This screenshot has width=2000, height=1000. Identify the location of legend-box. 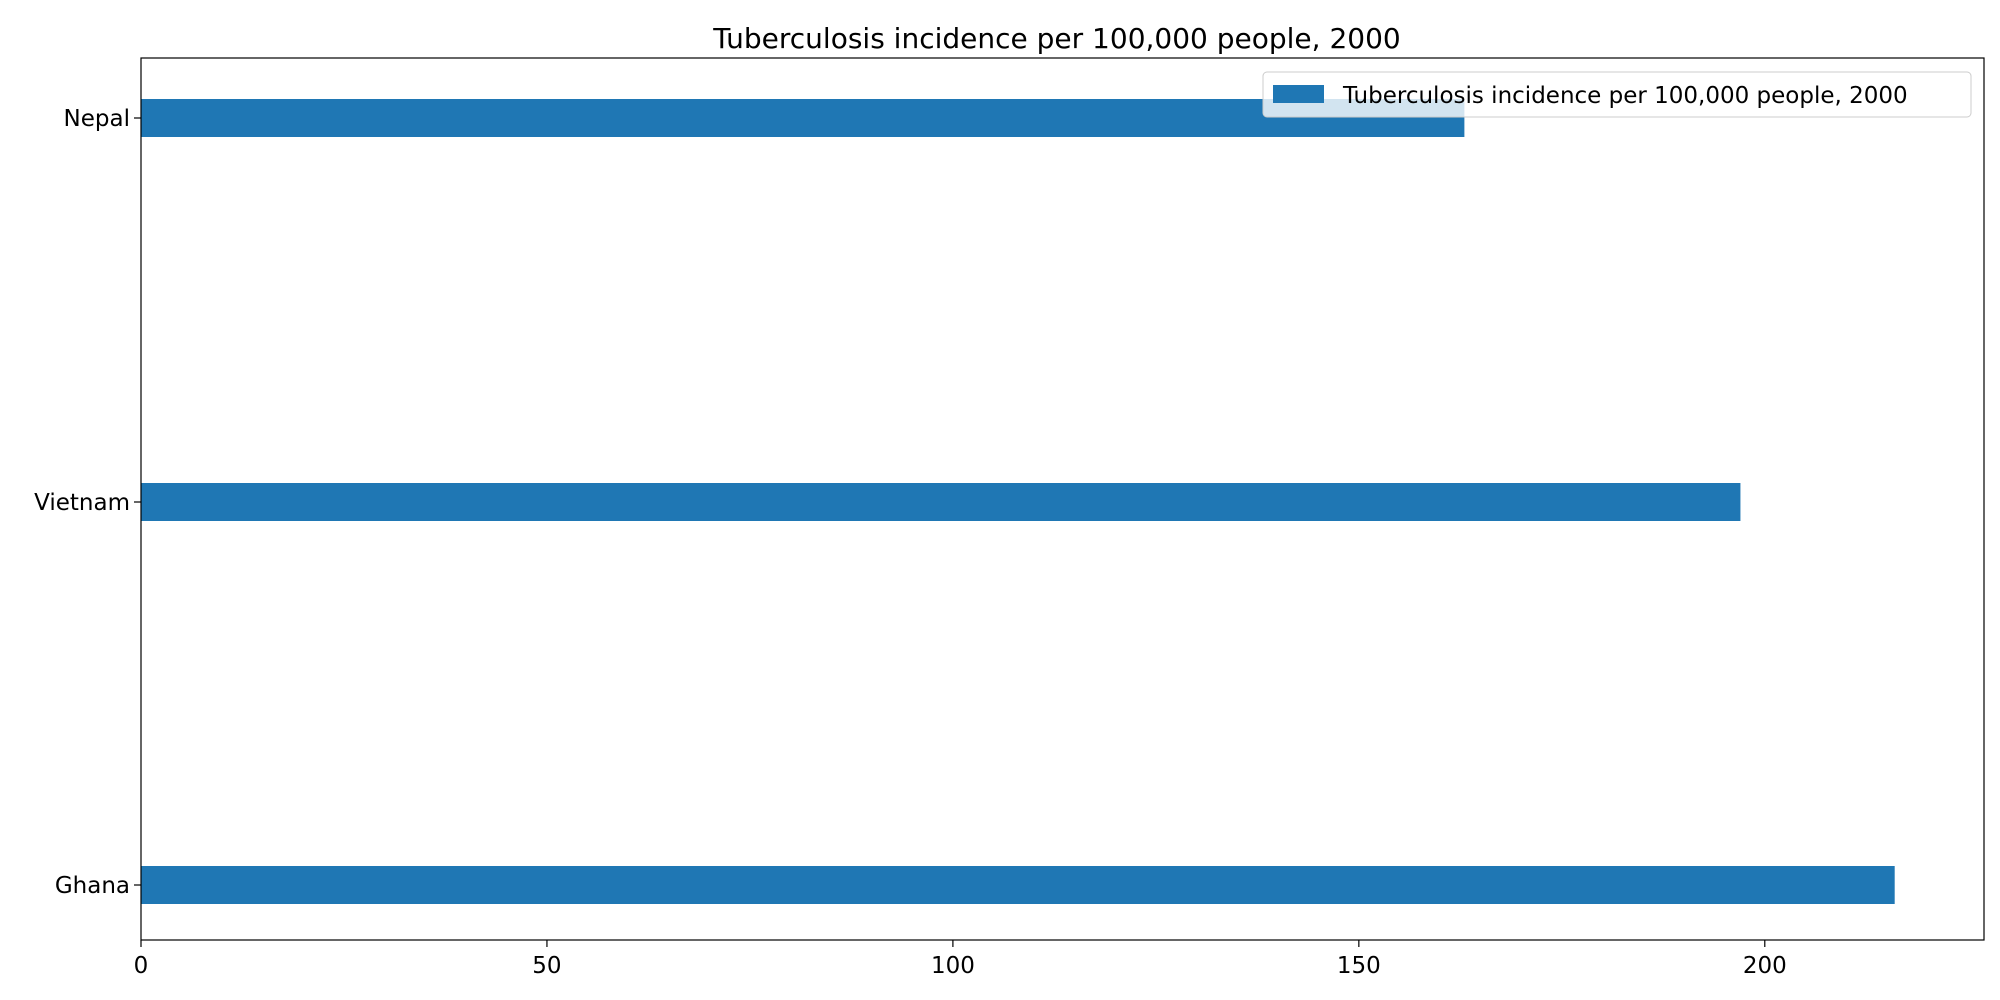
(1617, 94).